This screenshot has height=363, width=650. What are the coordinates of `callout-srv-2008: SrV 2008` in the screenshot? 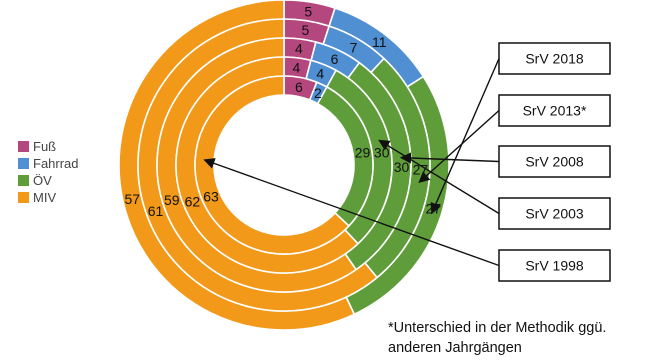 It's located at (505, 161).